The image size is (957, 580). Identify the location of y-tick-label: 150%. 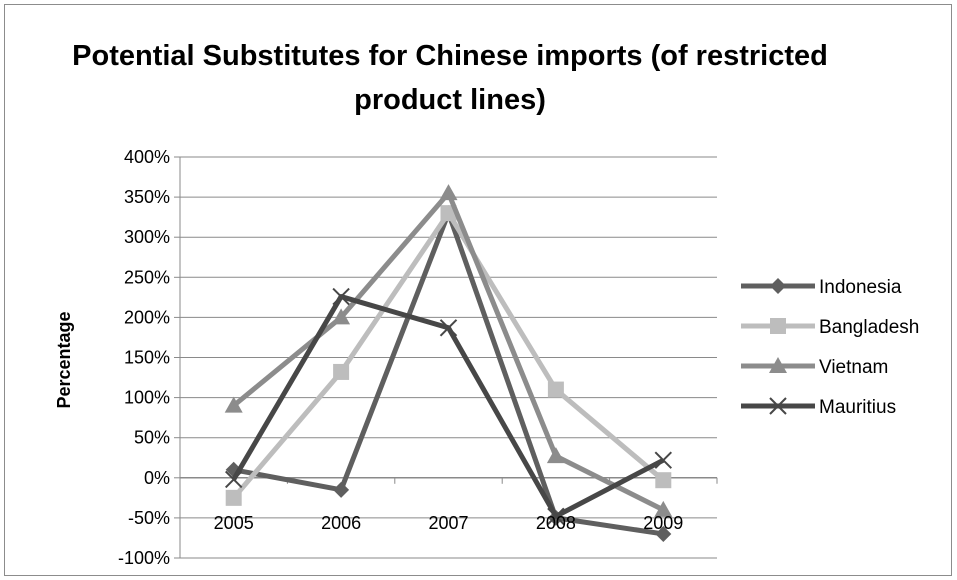
(147, 358).